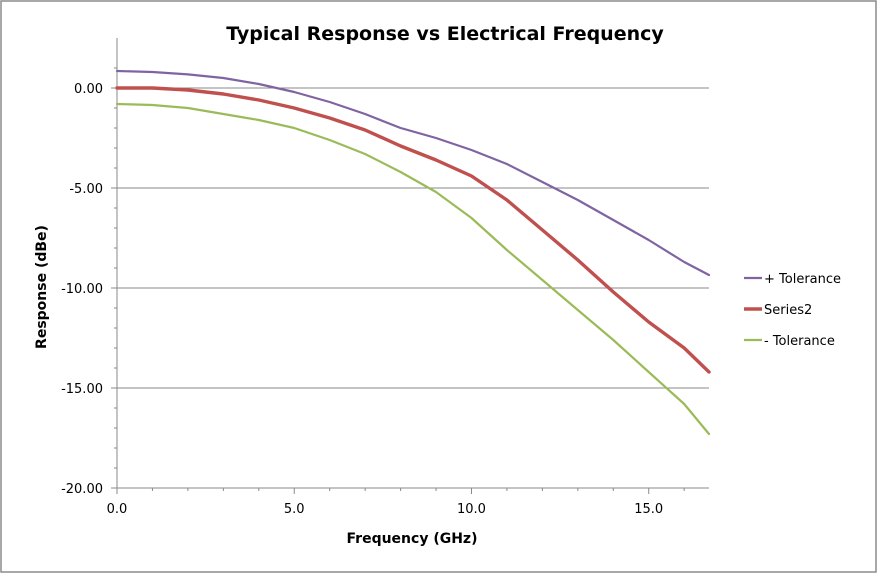 The image size is (877, 573). Describe the element at coordinates (445, 34) in the screenshot. I see `chart-title: Typical Response vs Electrical Frequency` at that location.